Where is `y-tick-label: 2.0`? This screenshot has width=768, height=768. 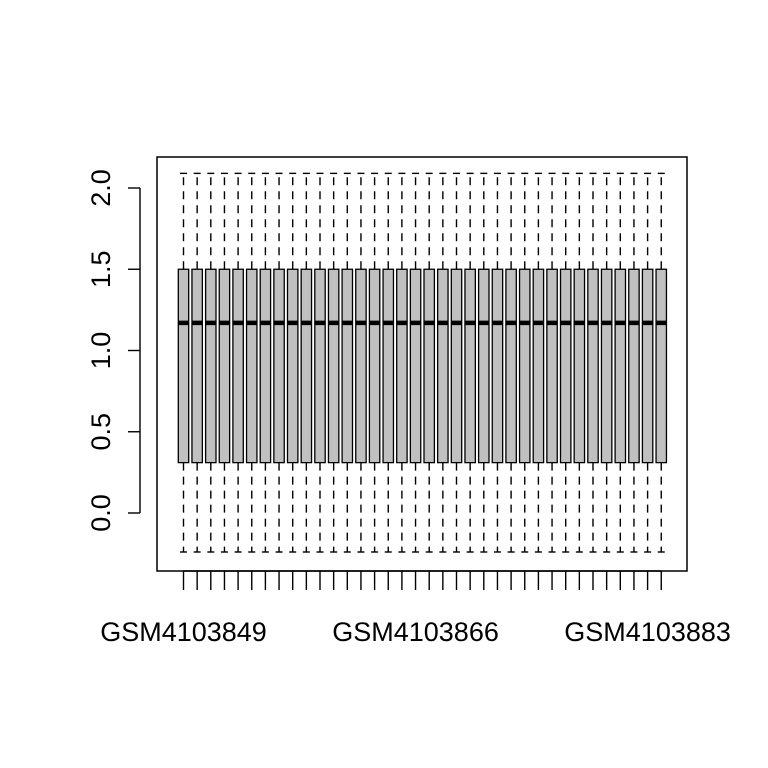
y-tick-label: 2.0 is located at coordinates (101, 188).